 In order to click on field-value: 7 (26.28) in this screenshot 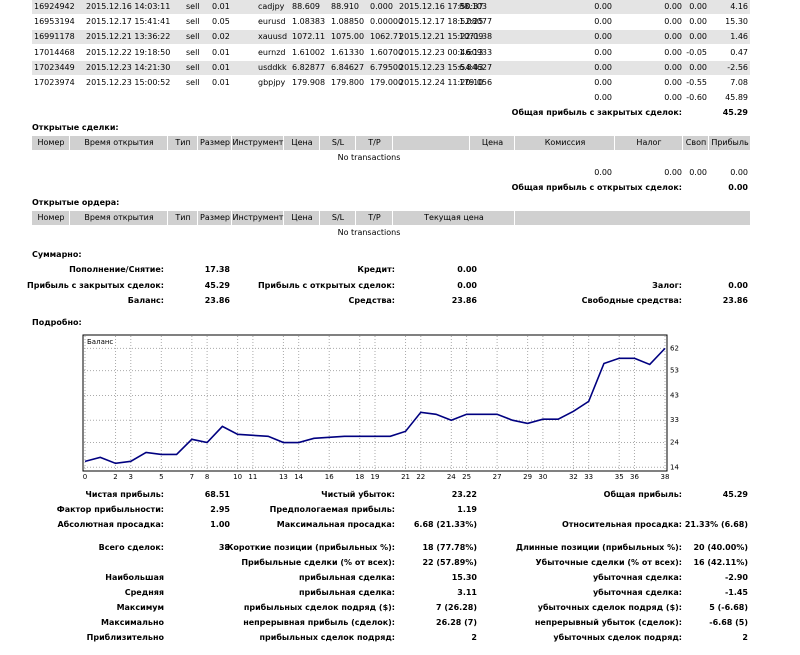, I will do `click(456, 607)`.